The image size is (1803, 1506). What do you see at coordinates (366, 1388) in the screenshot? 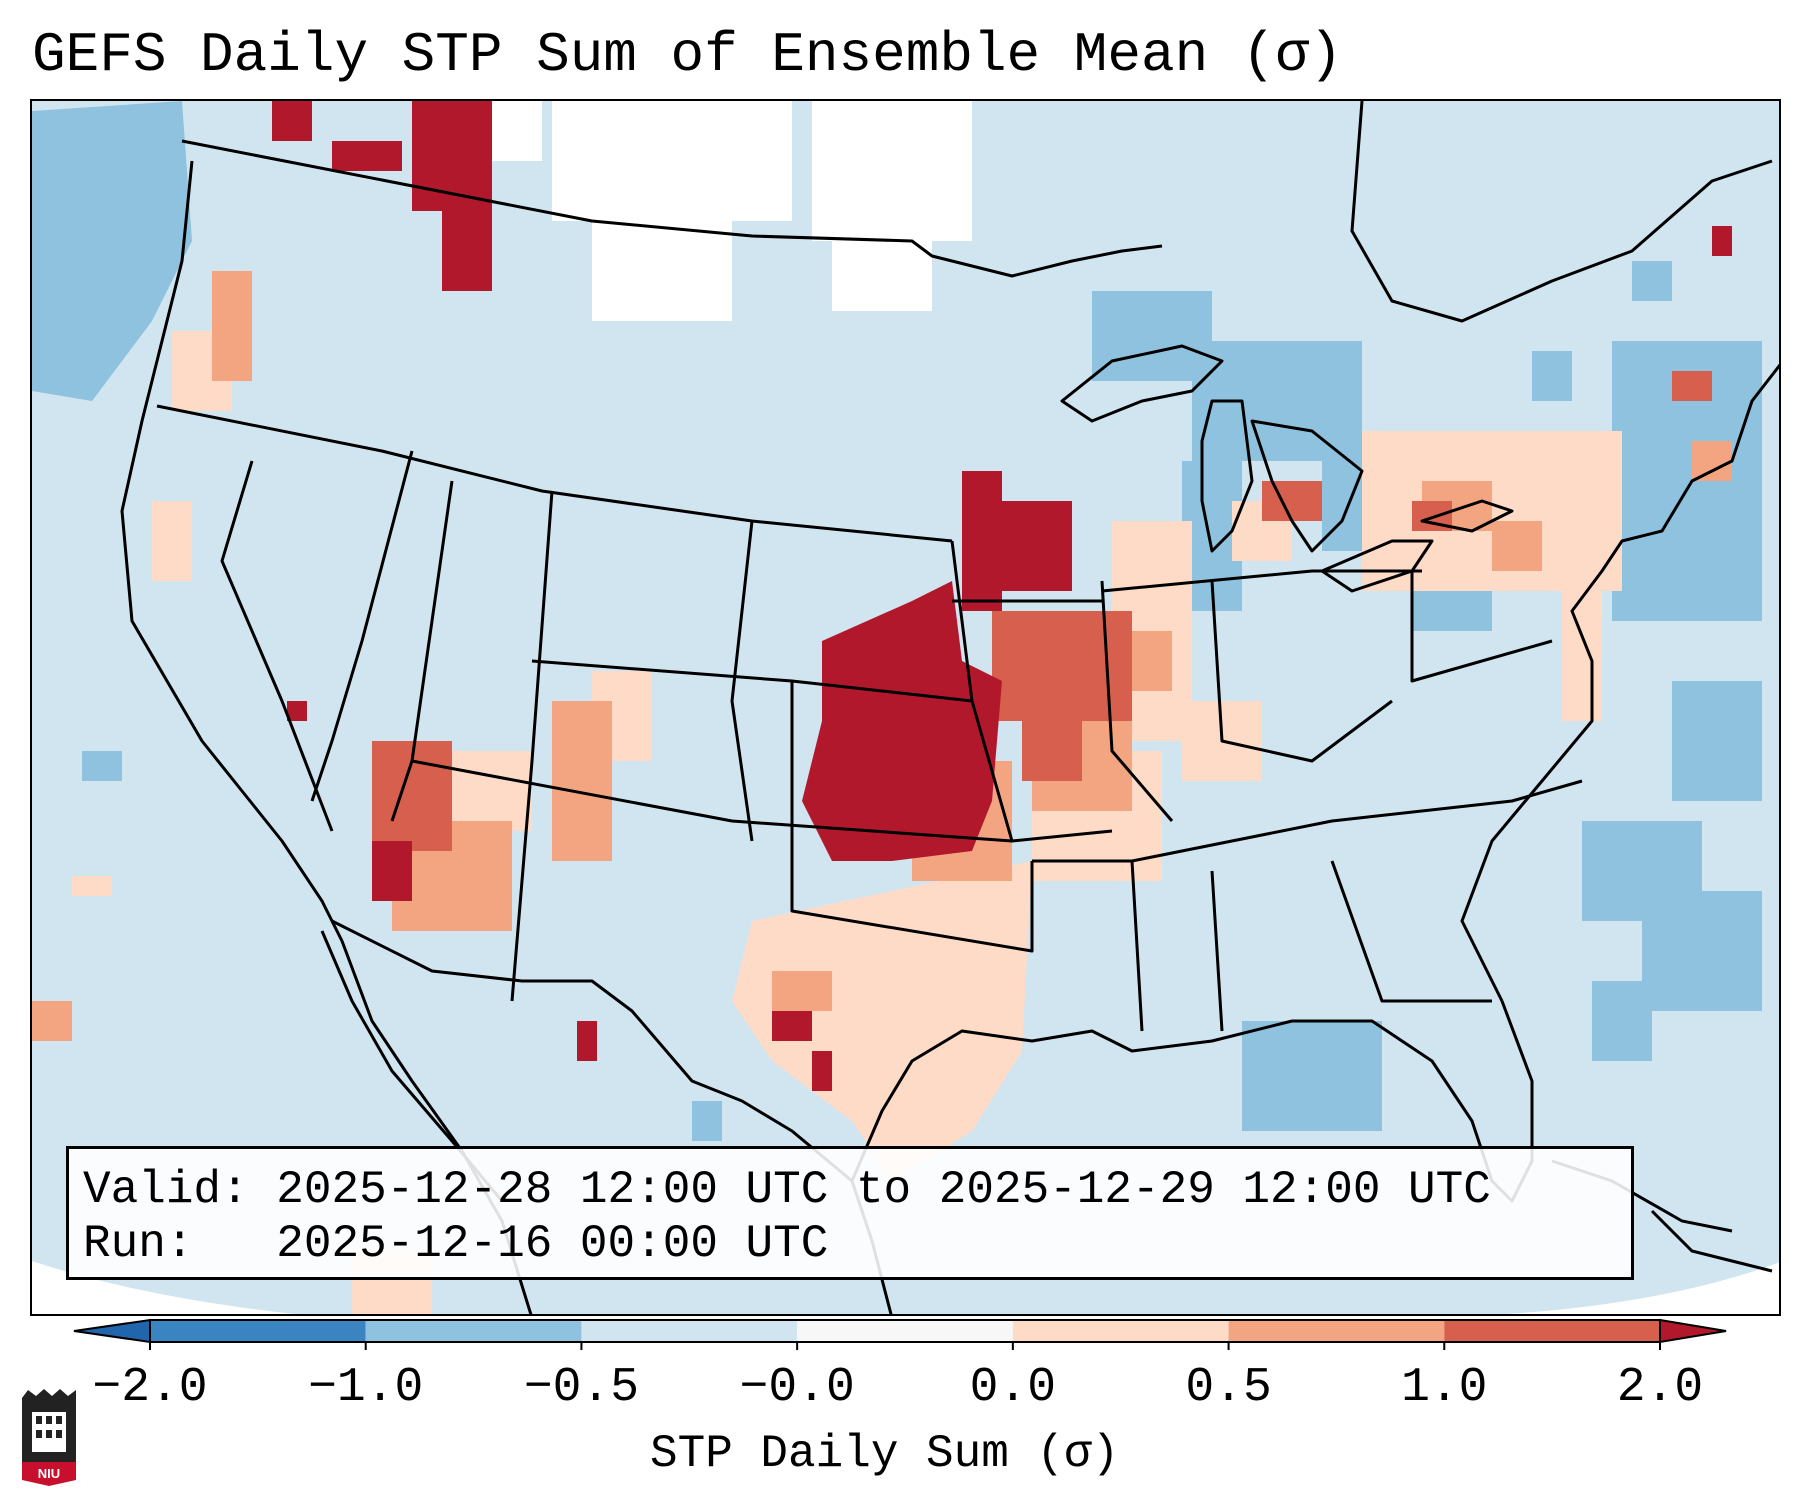
I see `colorbar-tick-label: −1.0` at bounding box center [366, 1388].